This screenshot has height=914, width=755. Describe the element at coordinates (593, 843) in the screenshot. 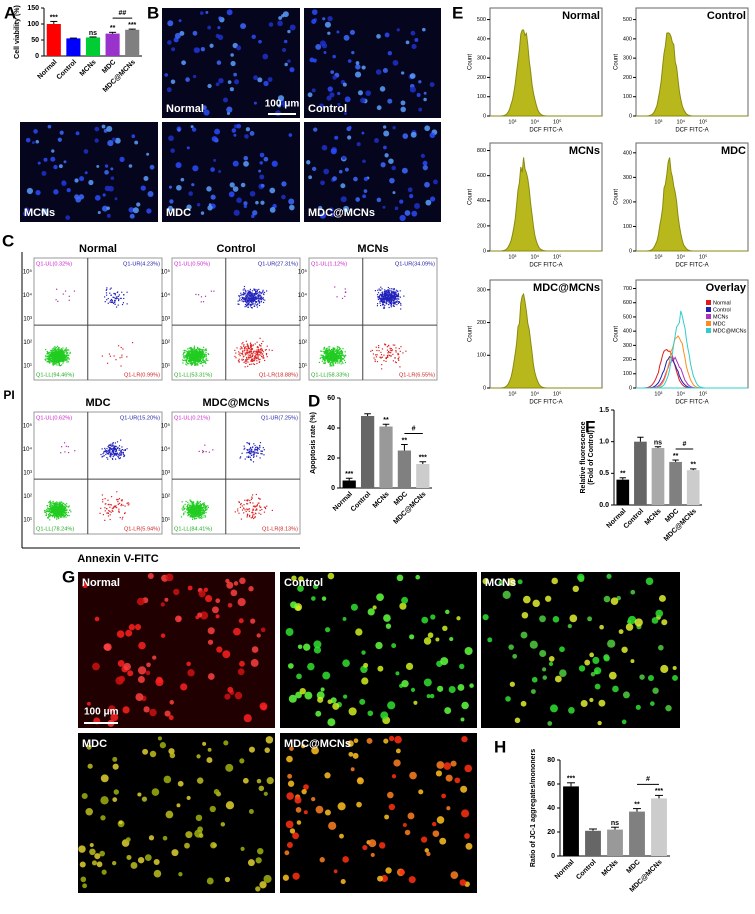

I see `bar` at that location.